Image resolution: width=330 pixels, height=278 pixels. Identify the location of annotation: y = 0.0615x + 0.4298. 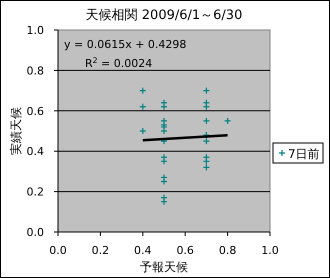
(125, 44).